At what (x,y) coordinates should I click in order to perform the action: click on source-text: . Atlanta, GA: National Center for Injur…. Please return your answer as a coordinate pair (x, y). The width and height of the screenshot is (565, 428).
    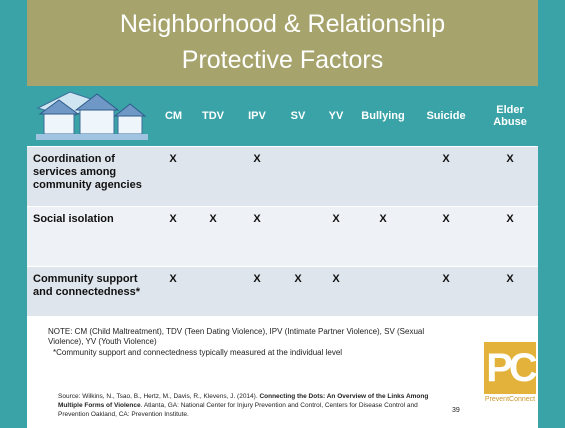
    Looking at the image, I should click on (238, 410).